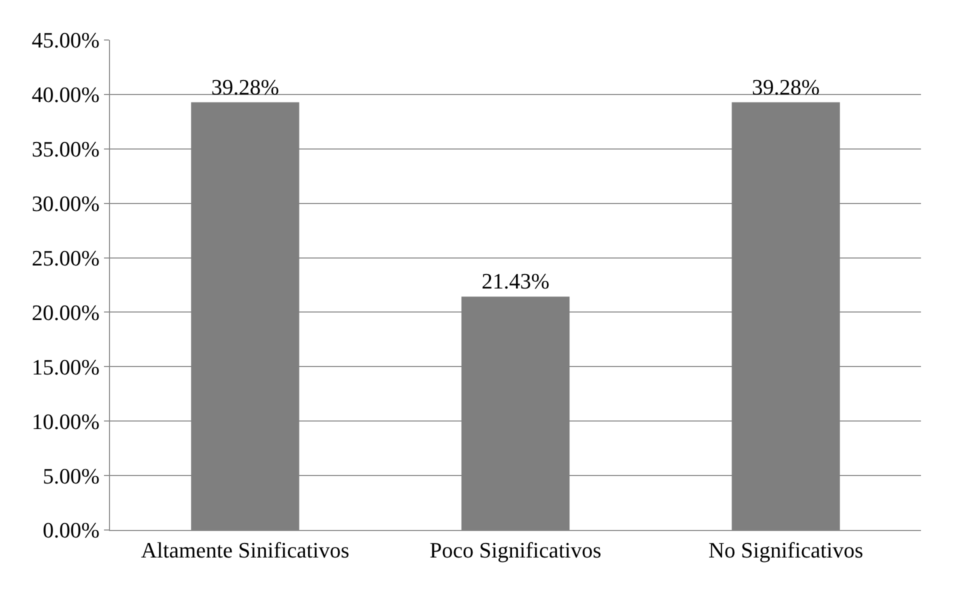 The height and width of the screenshot is (605, 961). What do you see at coordinates (516, 549) in the screenshot?
I see `x-tick-label: Poco Significativos` at bounding box center [516, 549].